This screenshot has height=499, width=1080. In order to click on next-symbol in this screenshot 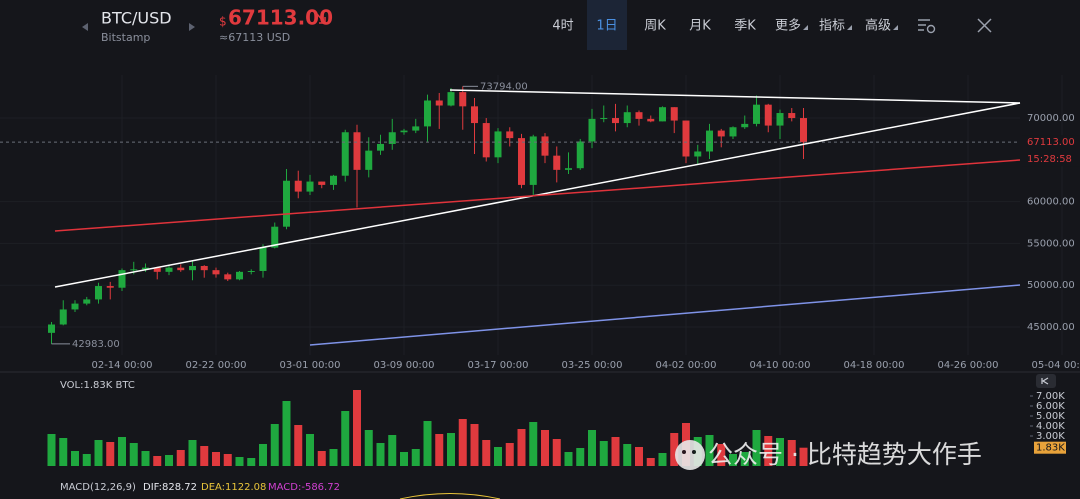, I will do `click(192, 27)`.